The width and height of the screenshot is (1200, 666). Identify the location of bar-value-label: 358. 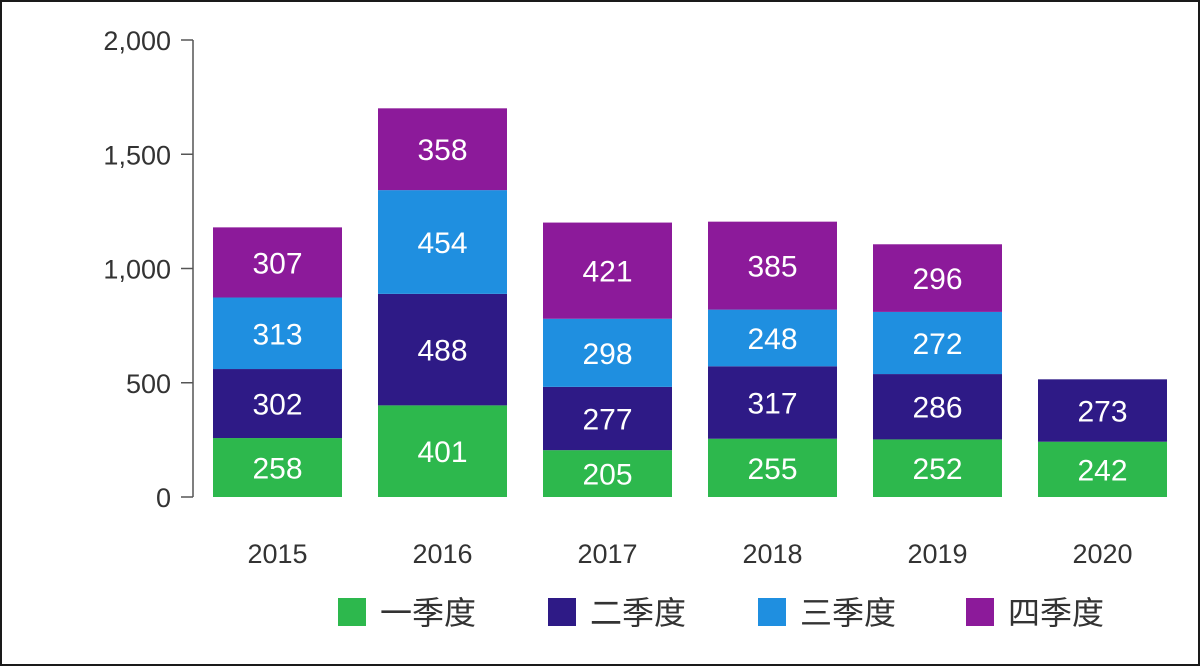
(442, 150).